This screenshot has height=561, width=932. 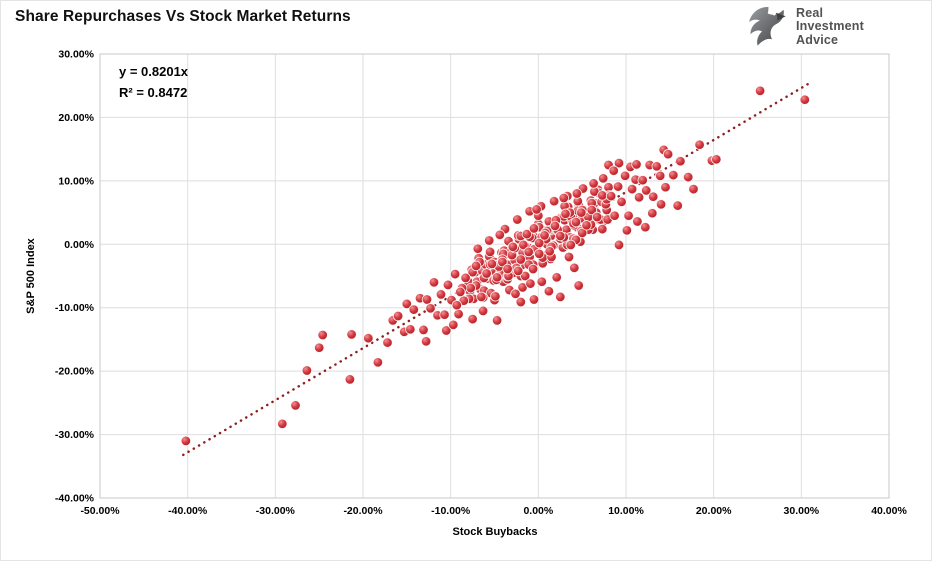 I want to click on x-tick-label: -30.00%, so click(x=276, y=511).